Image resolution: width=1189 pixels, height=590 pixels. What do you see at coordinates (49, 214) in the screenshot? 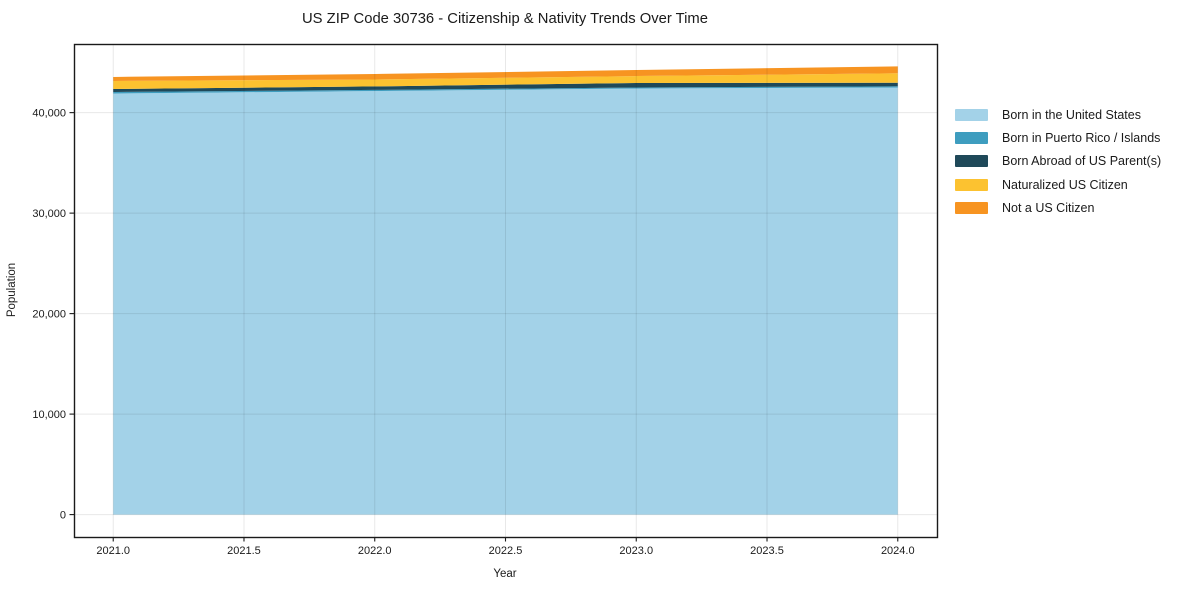
I see `y-tick-label: 30,000` at bounding box center [49, 214].